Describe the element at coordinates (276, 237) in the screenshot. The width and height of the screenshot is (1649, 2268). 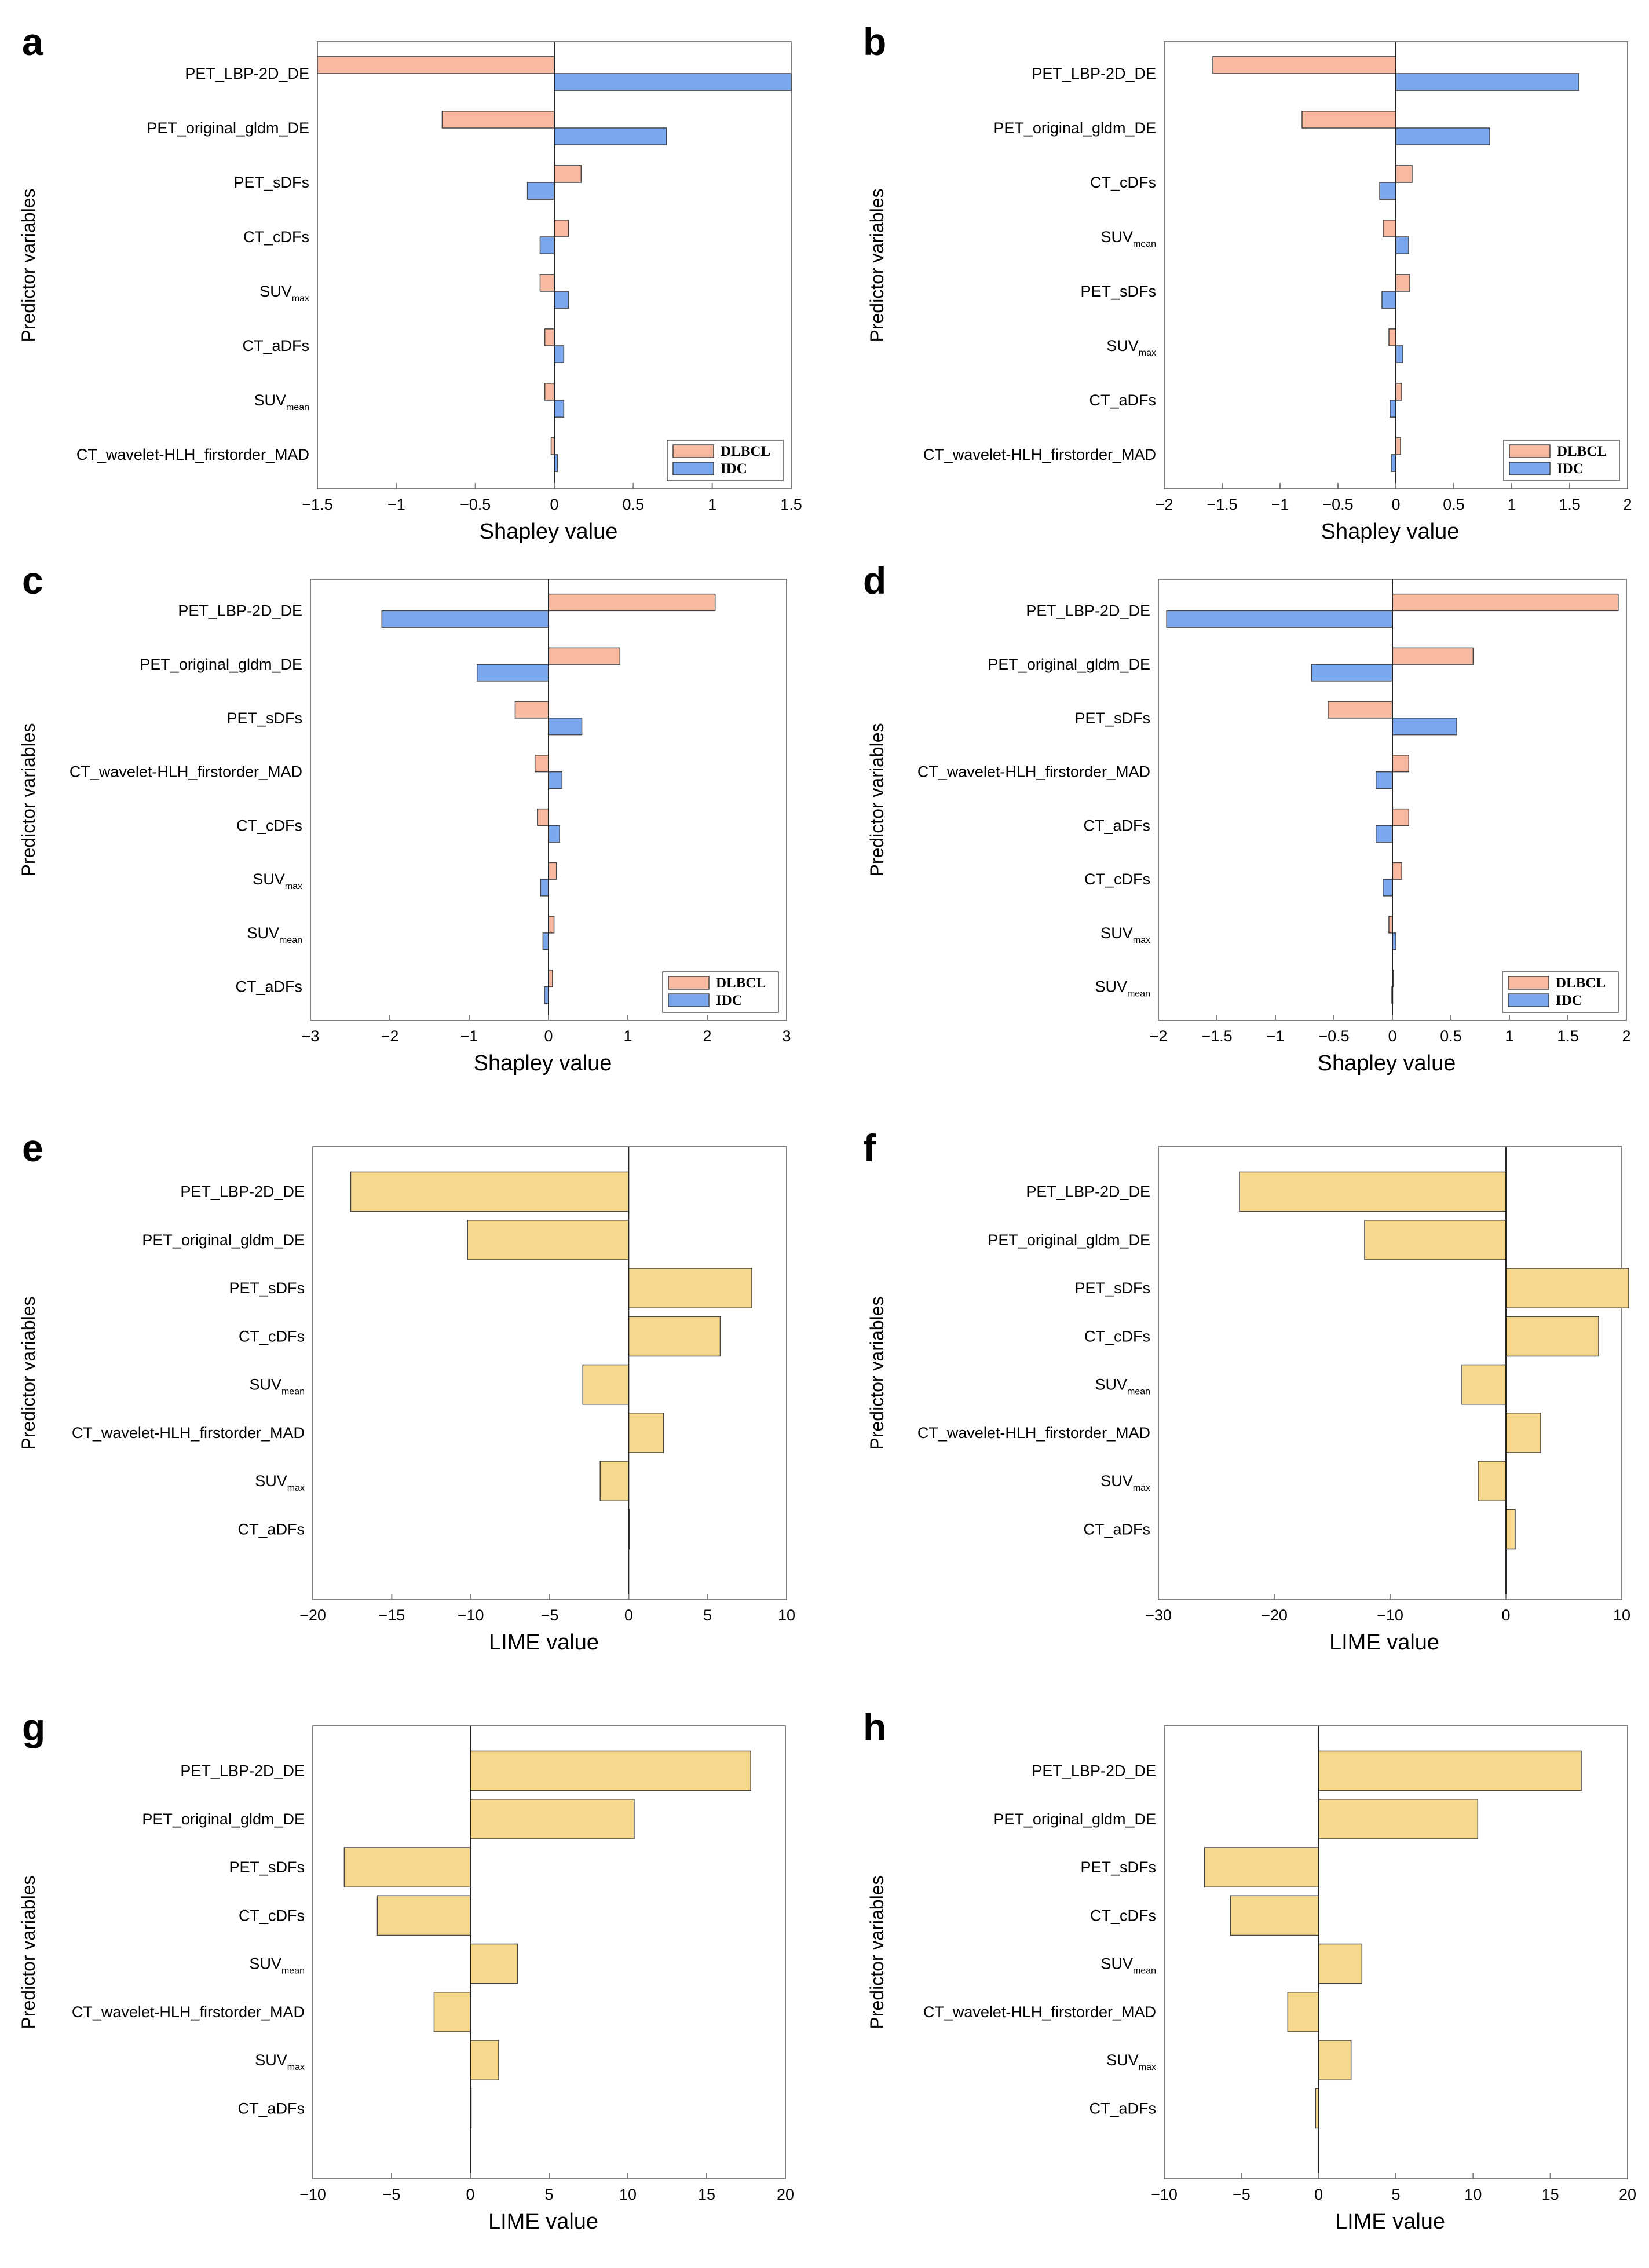
I see `category-label-3: CT_cDFs` at that location.